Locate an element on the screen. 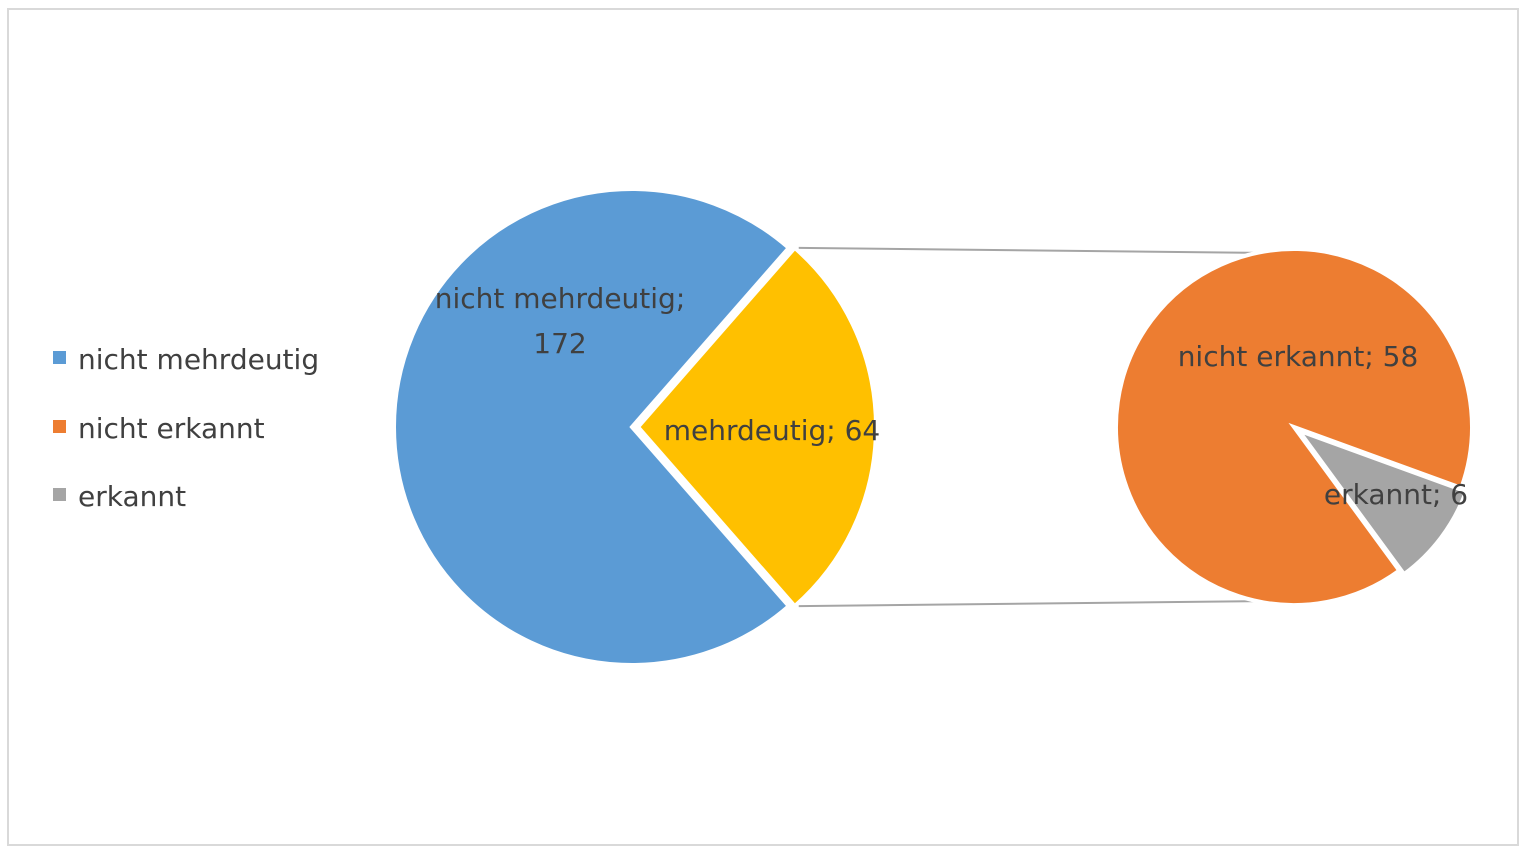 The image size is (1530, 855). slice-mehrdeutig is located at coordinates (756, 427).